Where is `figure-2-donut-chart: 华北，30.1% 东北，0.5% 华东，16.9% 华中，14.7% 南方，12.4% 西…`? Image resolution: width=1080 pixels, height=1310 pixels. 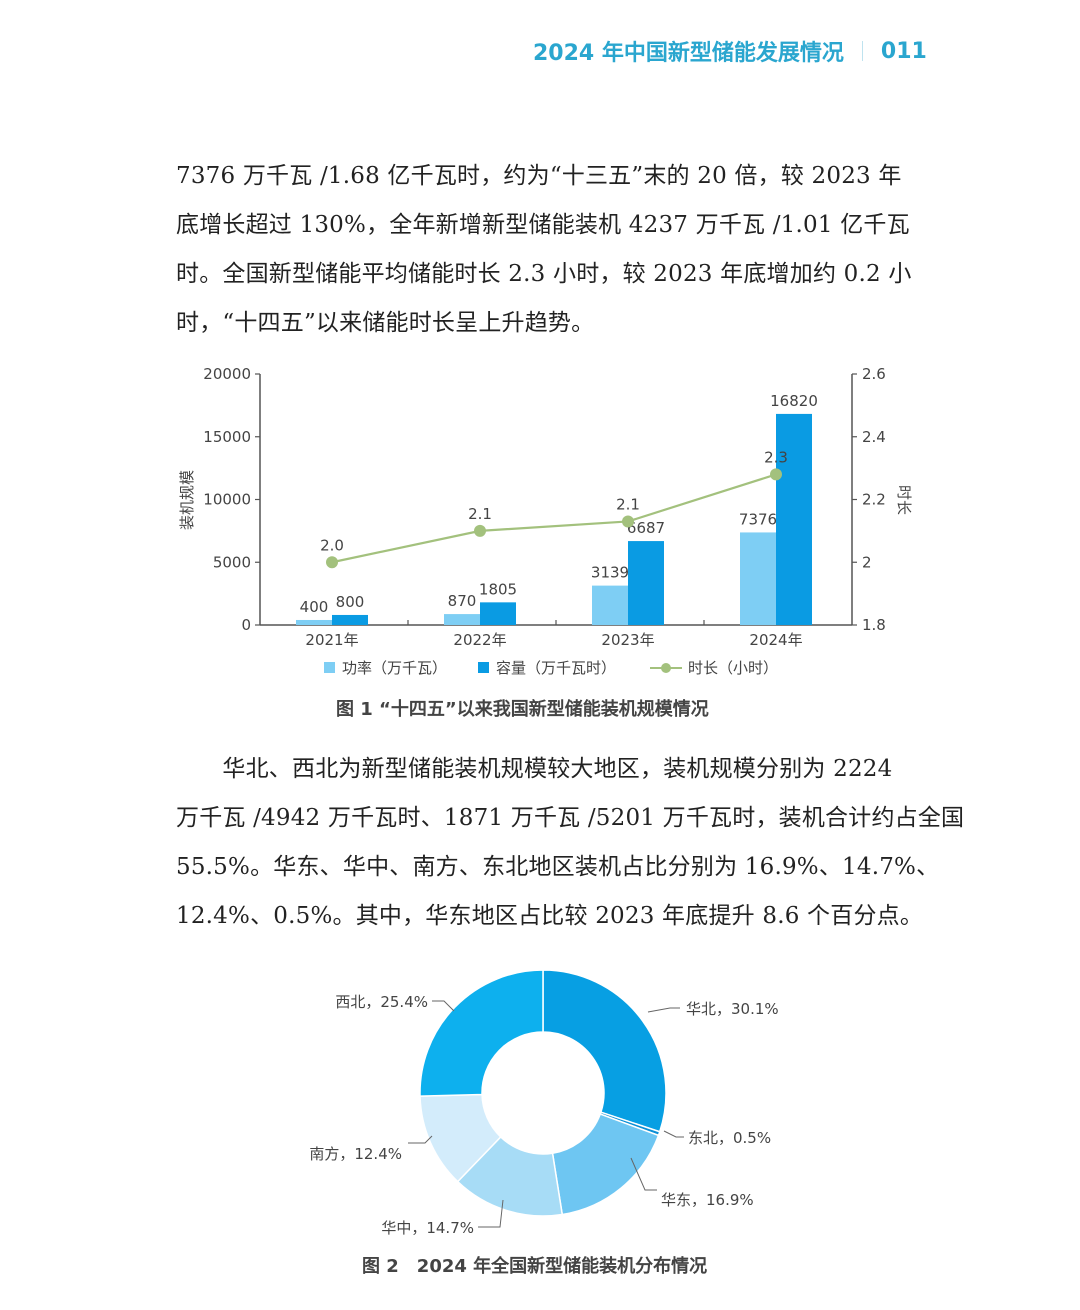
figure-2-donut-chart: 华北，30.1% 东北，0.5% 华东，16.9% 华中，14.7% 南方，12.4% 西… is located at coordinates (544, 1103).